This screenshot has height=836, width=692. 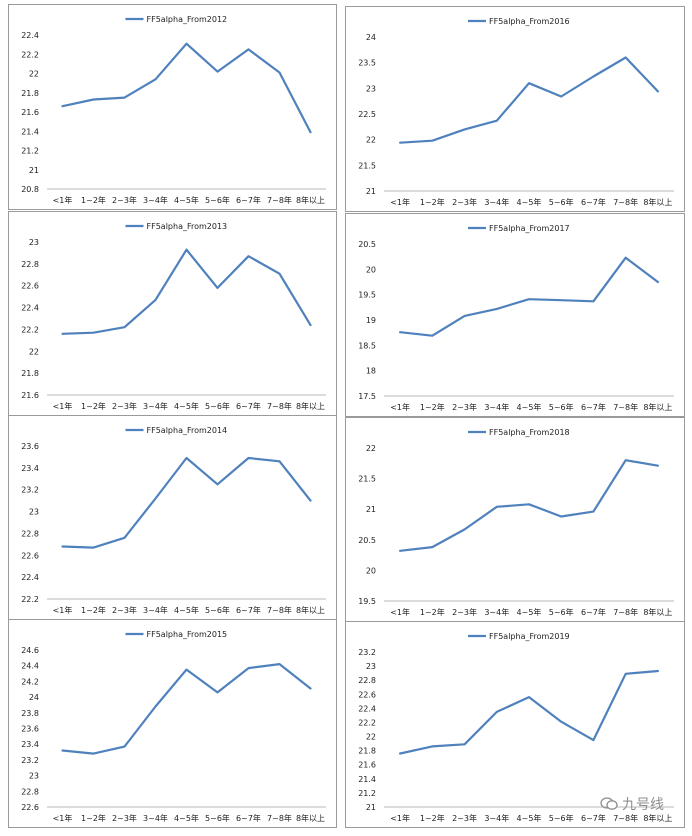 What do you see at coordinates (176, 226) in the screenshot?
I see `legend: FF5alpha_From2013` at bounding box center [176, 226].